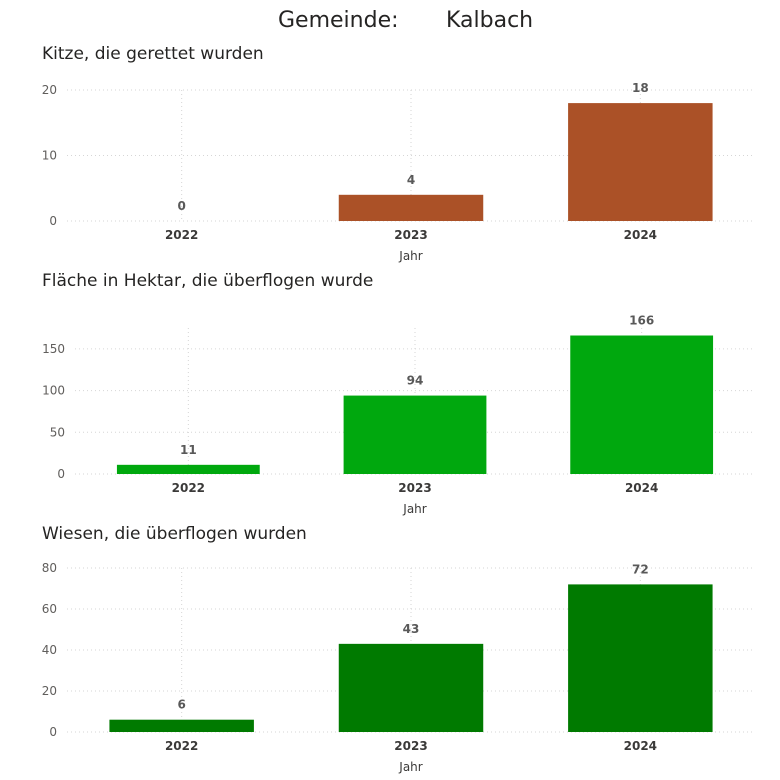  I want to click on y-tick-label: 40, so click(49, 650).